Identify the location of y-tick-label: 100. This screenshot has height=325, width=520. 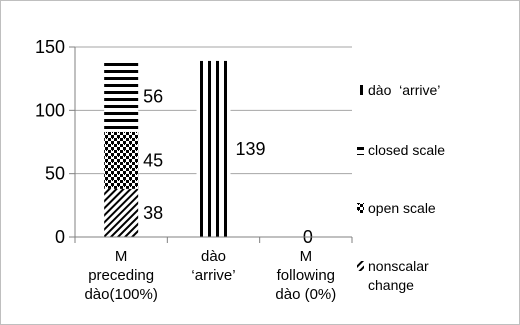
(50, 110).